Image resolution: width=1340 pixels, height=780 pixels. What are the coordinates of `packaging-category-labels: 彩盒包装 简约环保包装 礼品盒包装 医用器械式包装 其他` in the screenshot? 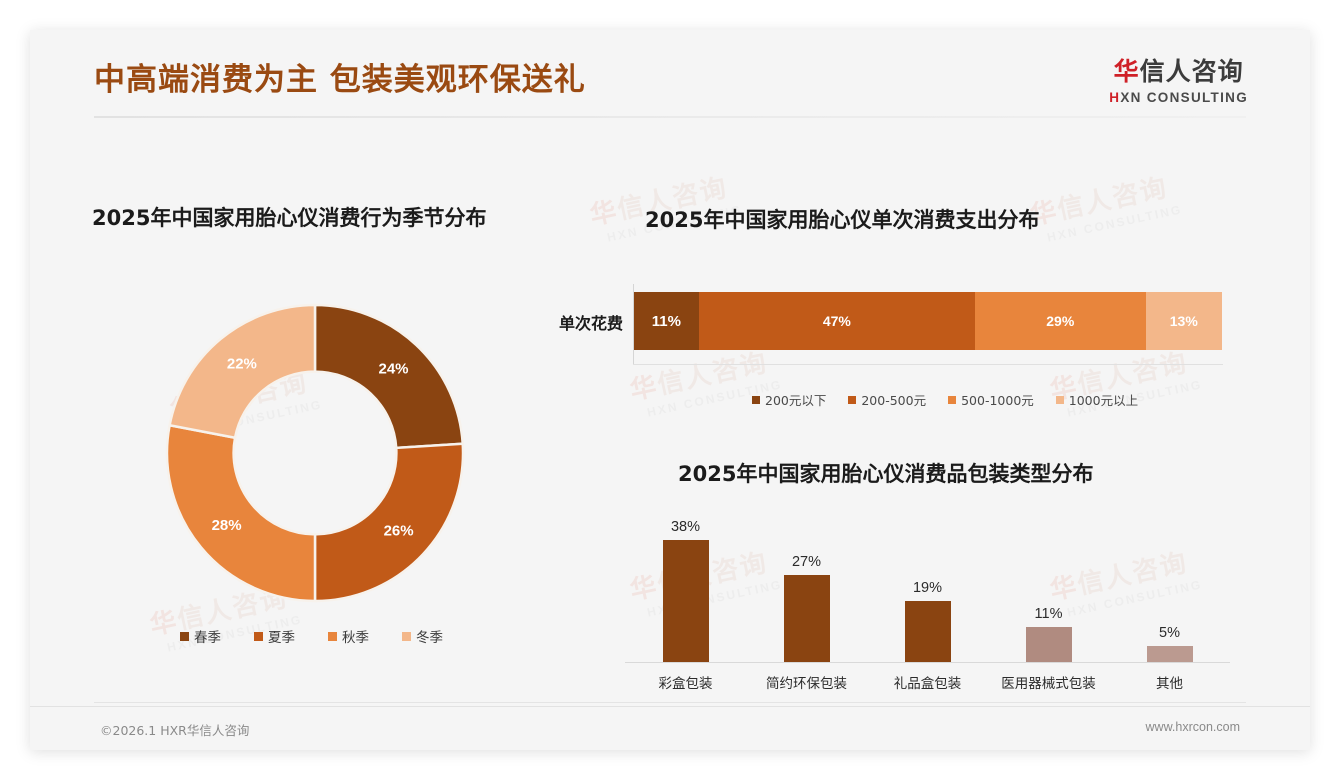 It's located at (927, 682).